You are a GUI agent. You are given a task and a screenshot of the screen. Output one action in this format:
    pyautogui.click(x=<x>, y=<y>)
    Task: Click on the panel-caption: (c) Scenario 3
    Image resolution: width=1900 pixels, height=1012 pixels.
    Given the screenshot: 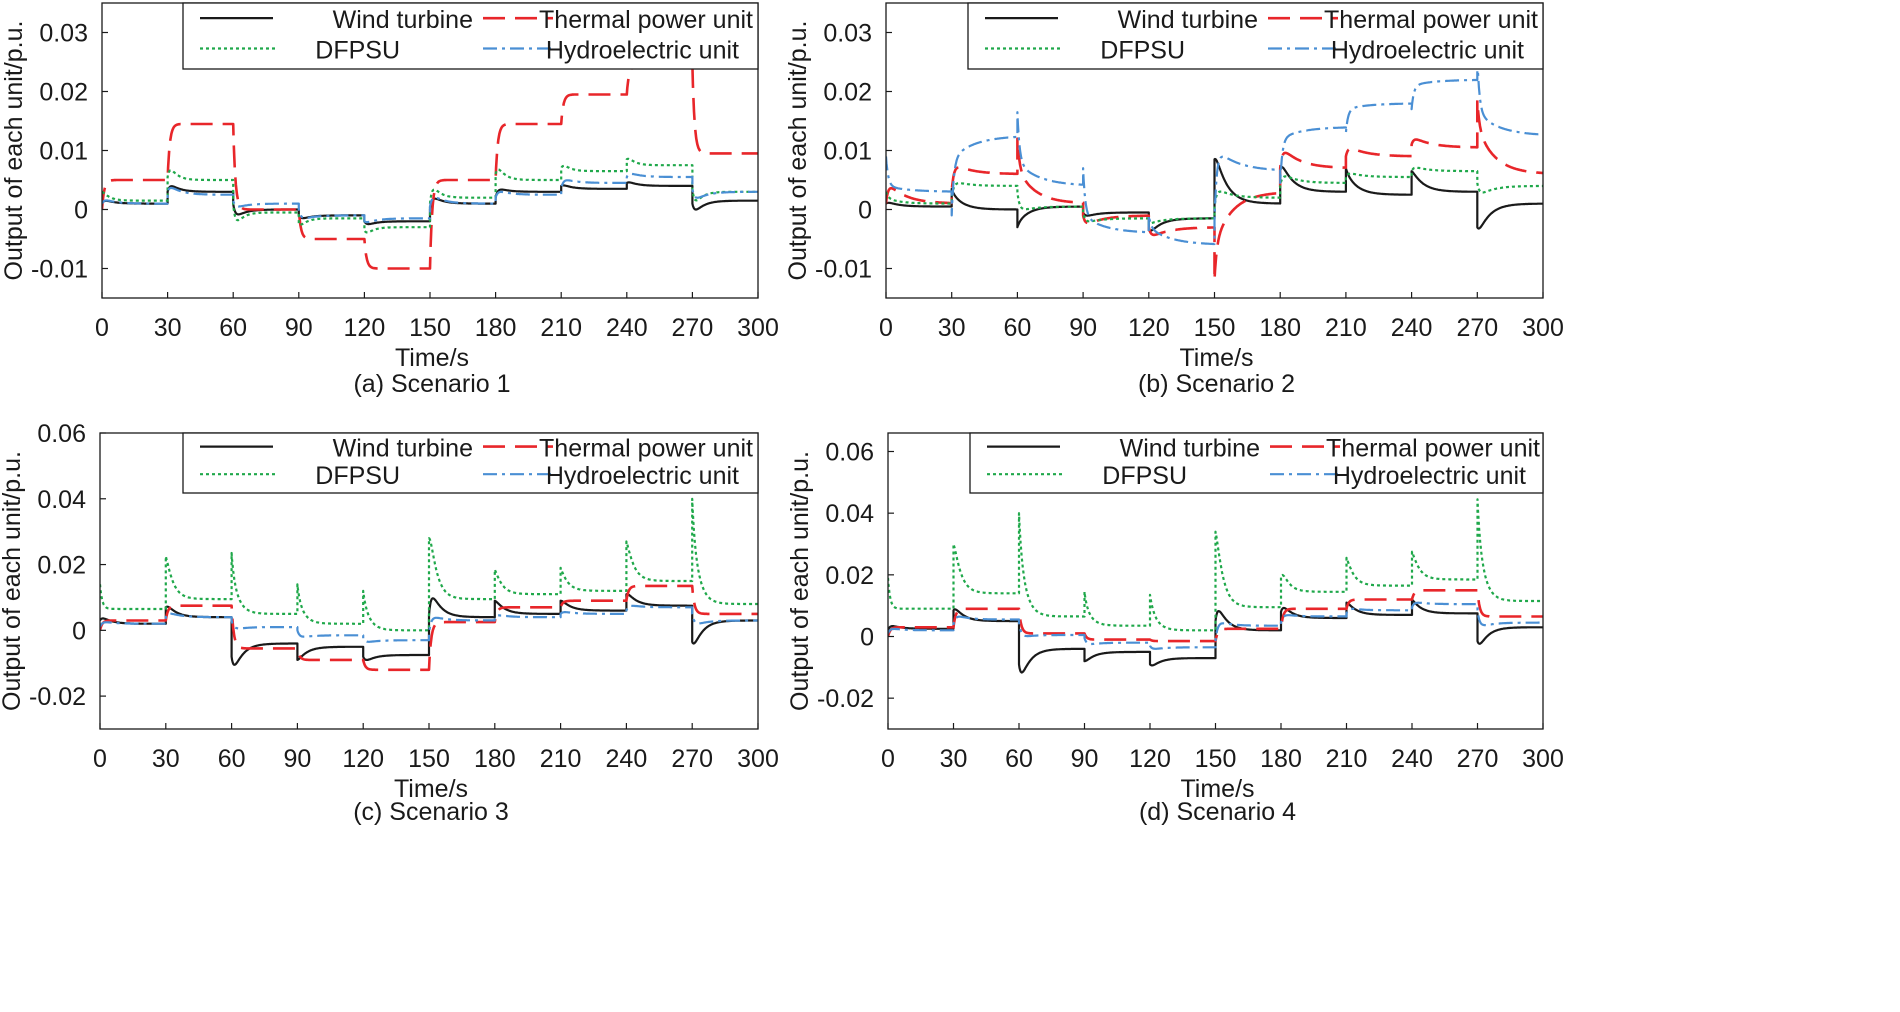 What is the action you would take?
    pyautogui.click(x=431, y=812)
    